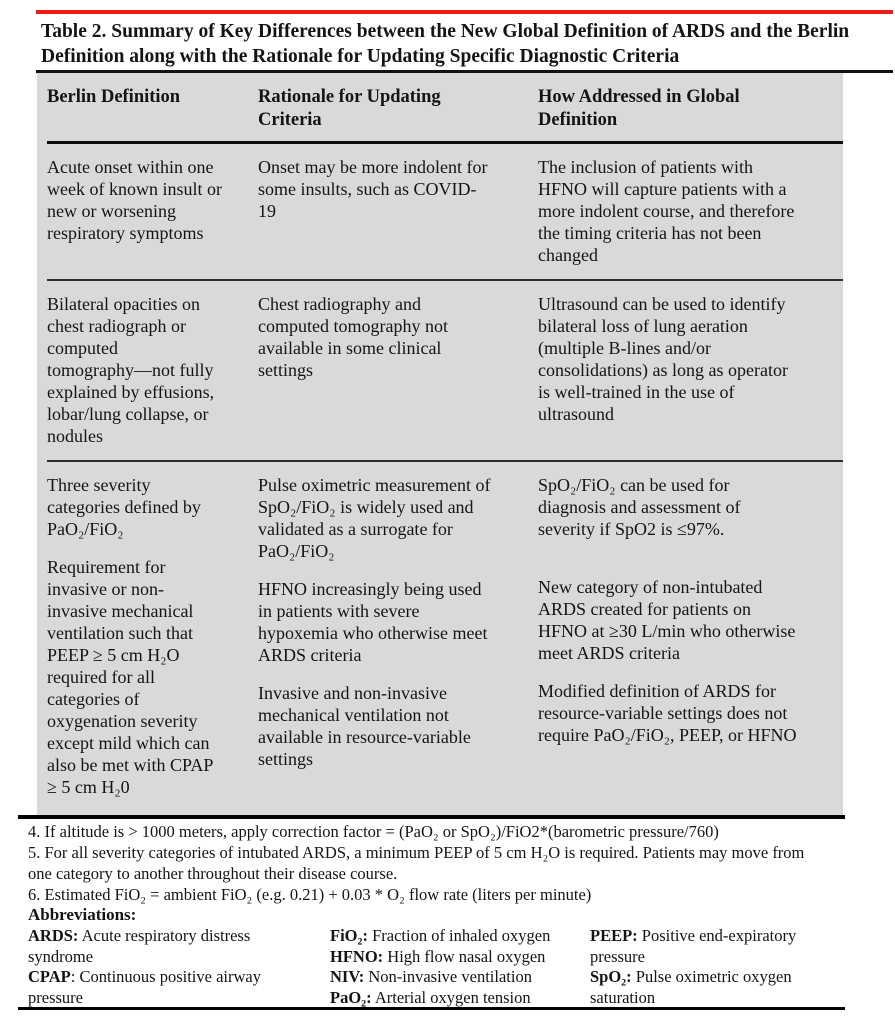  What do you see at coordinates (114, 97) in the screenshot?
I see `col-header-berlin-definition: Berlin Definition` at bounding box center [114, 97].